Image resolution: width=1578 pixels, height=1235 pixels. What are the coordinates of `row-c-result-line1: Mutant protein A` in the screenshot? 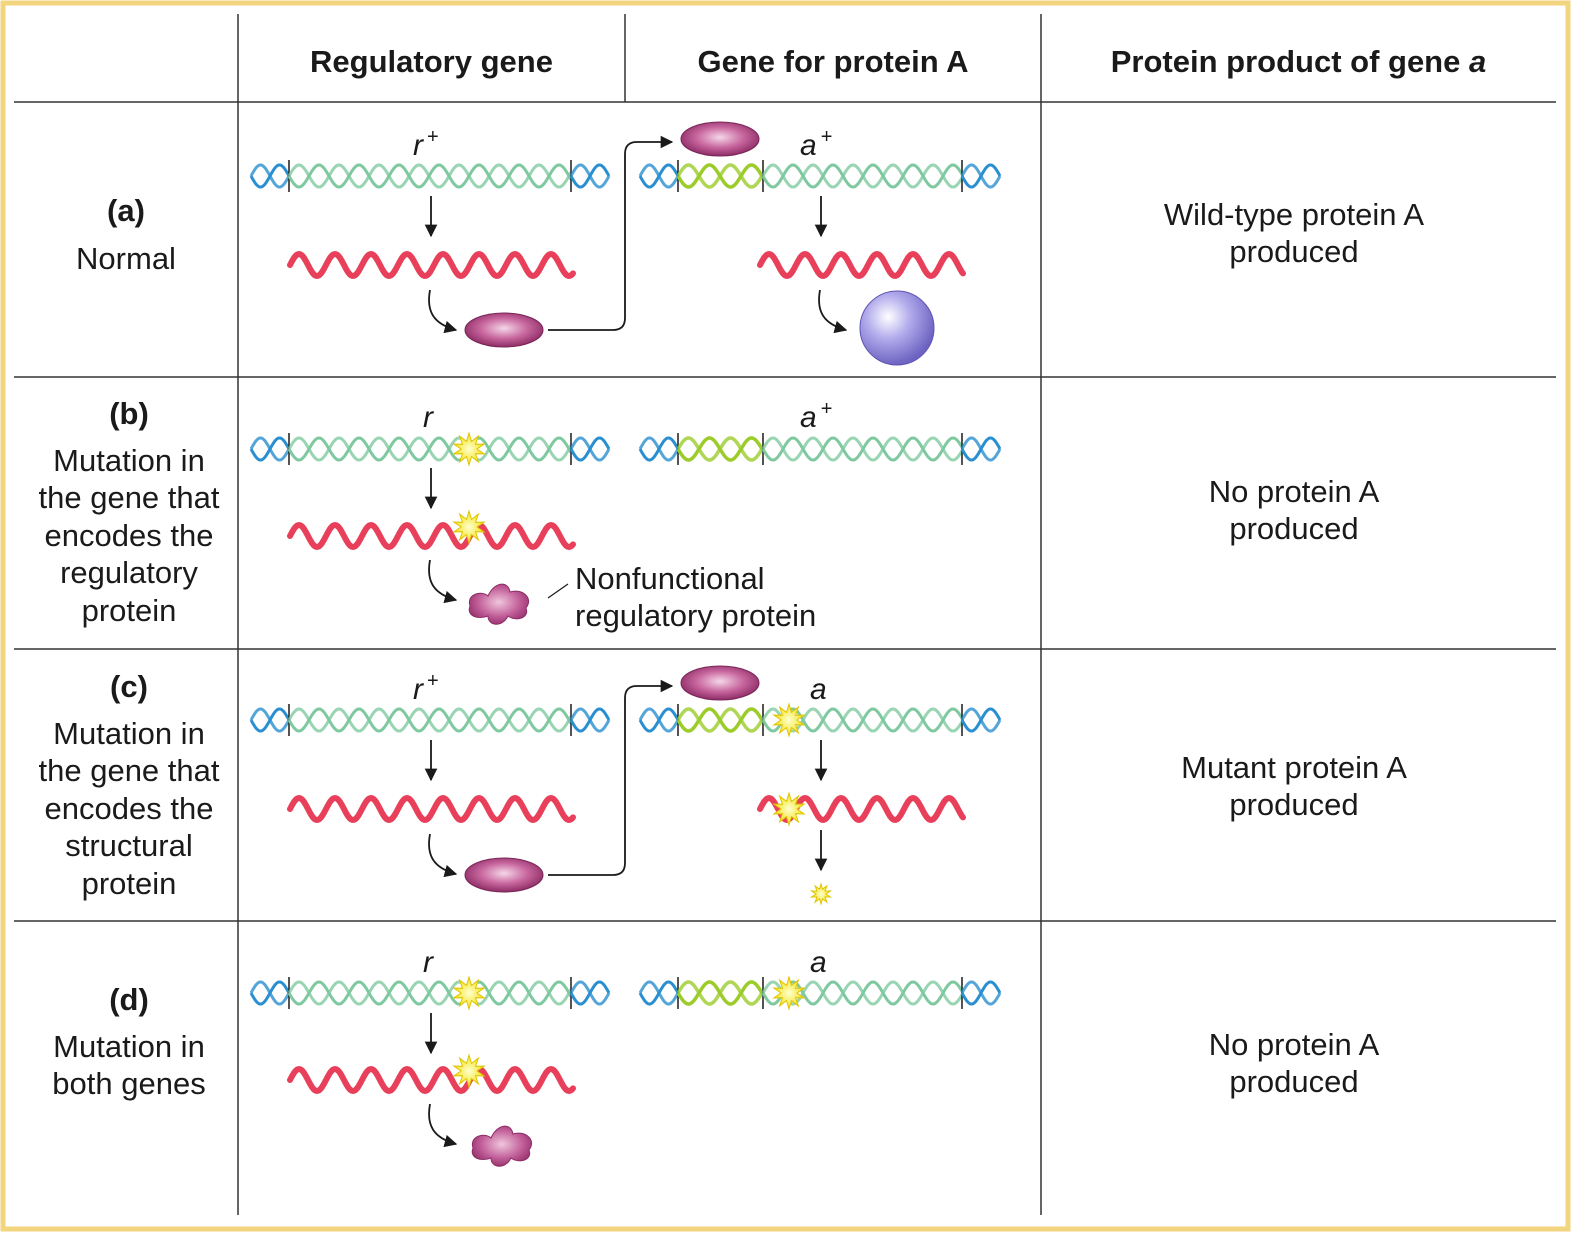 It's located at (1294, 767).